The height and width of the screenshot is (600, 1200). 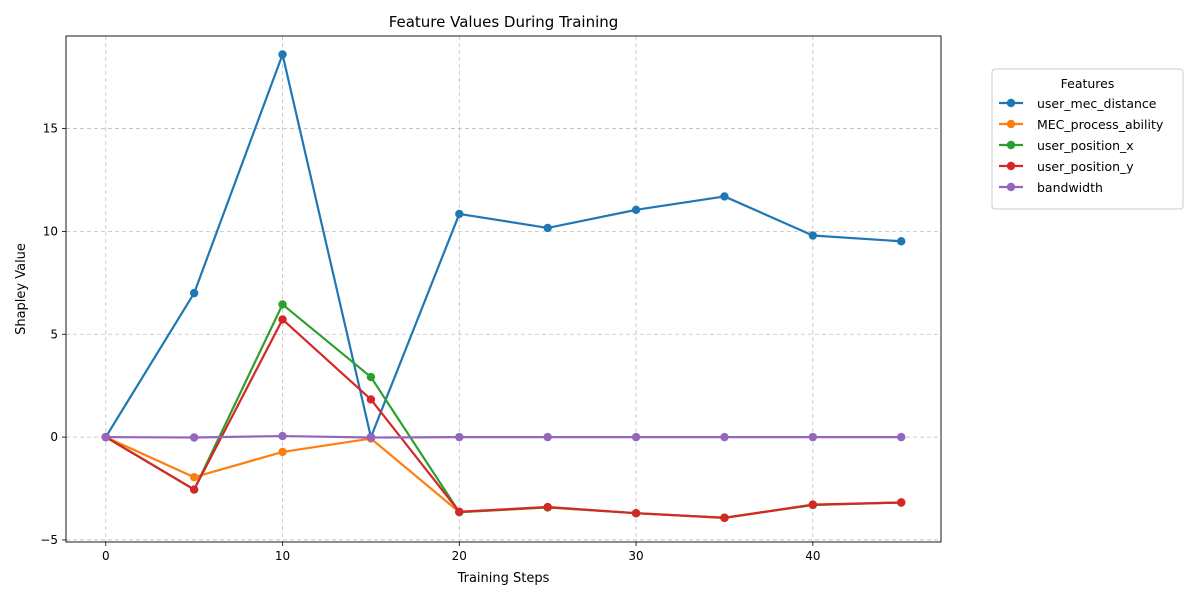 What do you see at coordinates (21, 289) in the screenshot?
I see `y-axis-label: Shapley Value` at bounding box center [21, 289].